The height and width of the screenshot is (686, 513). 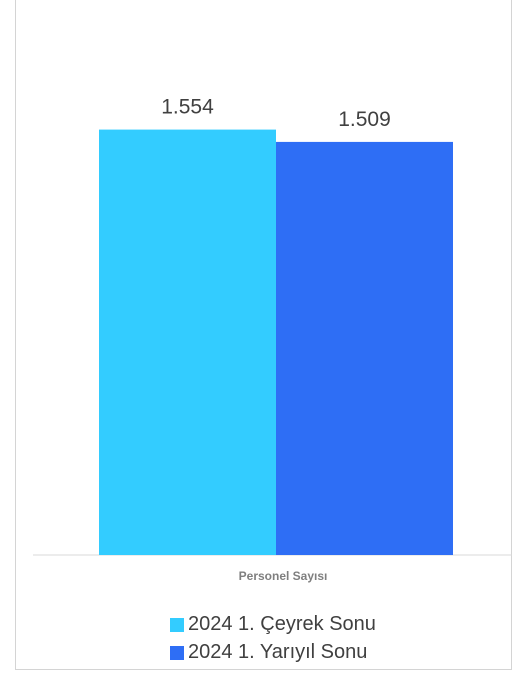 I want to click on legend-item-h1: 2024 1. Yarıyıl Sonu, so click(x=273, y=652).